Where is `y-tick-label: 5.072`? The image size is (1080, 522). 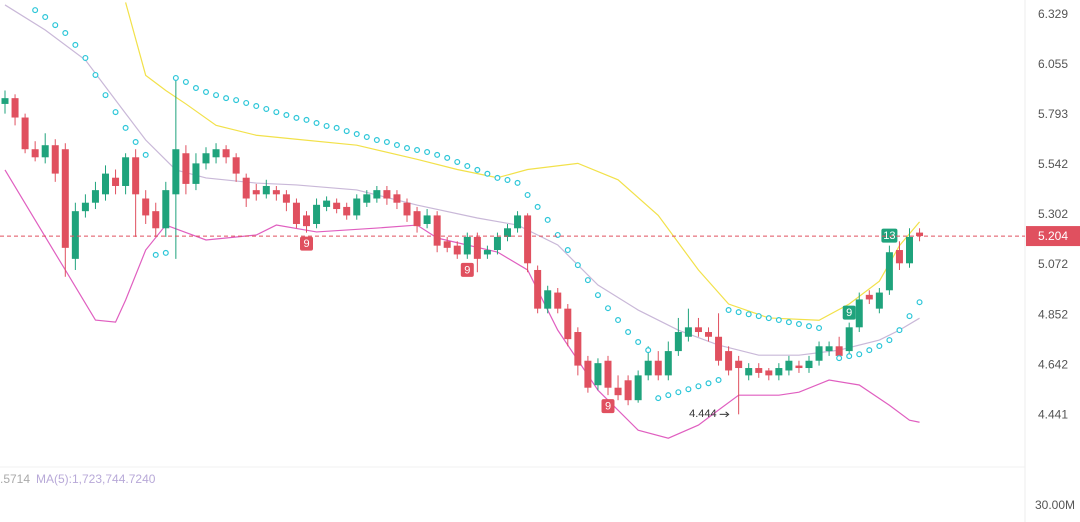 y-tick-label: 5.072 is located at coordinates (1053, 264).